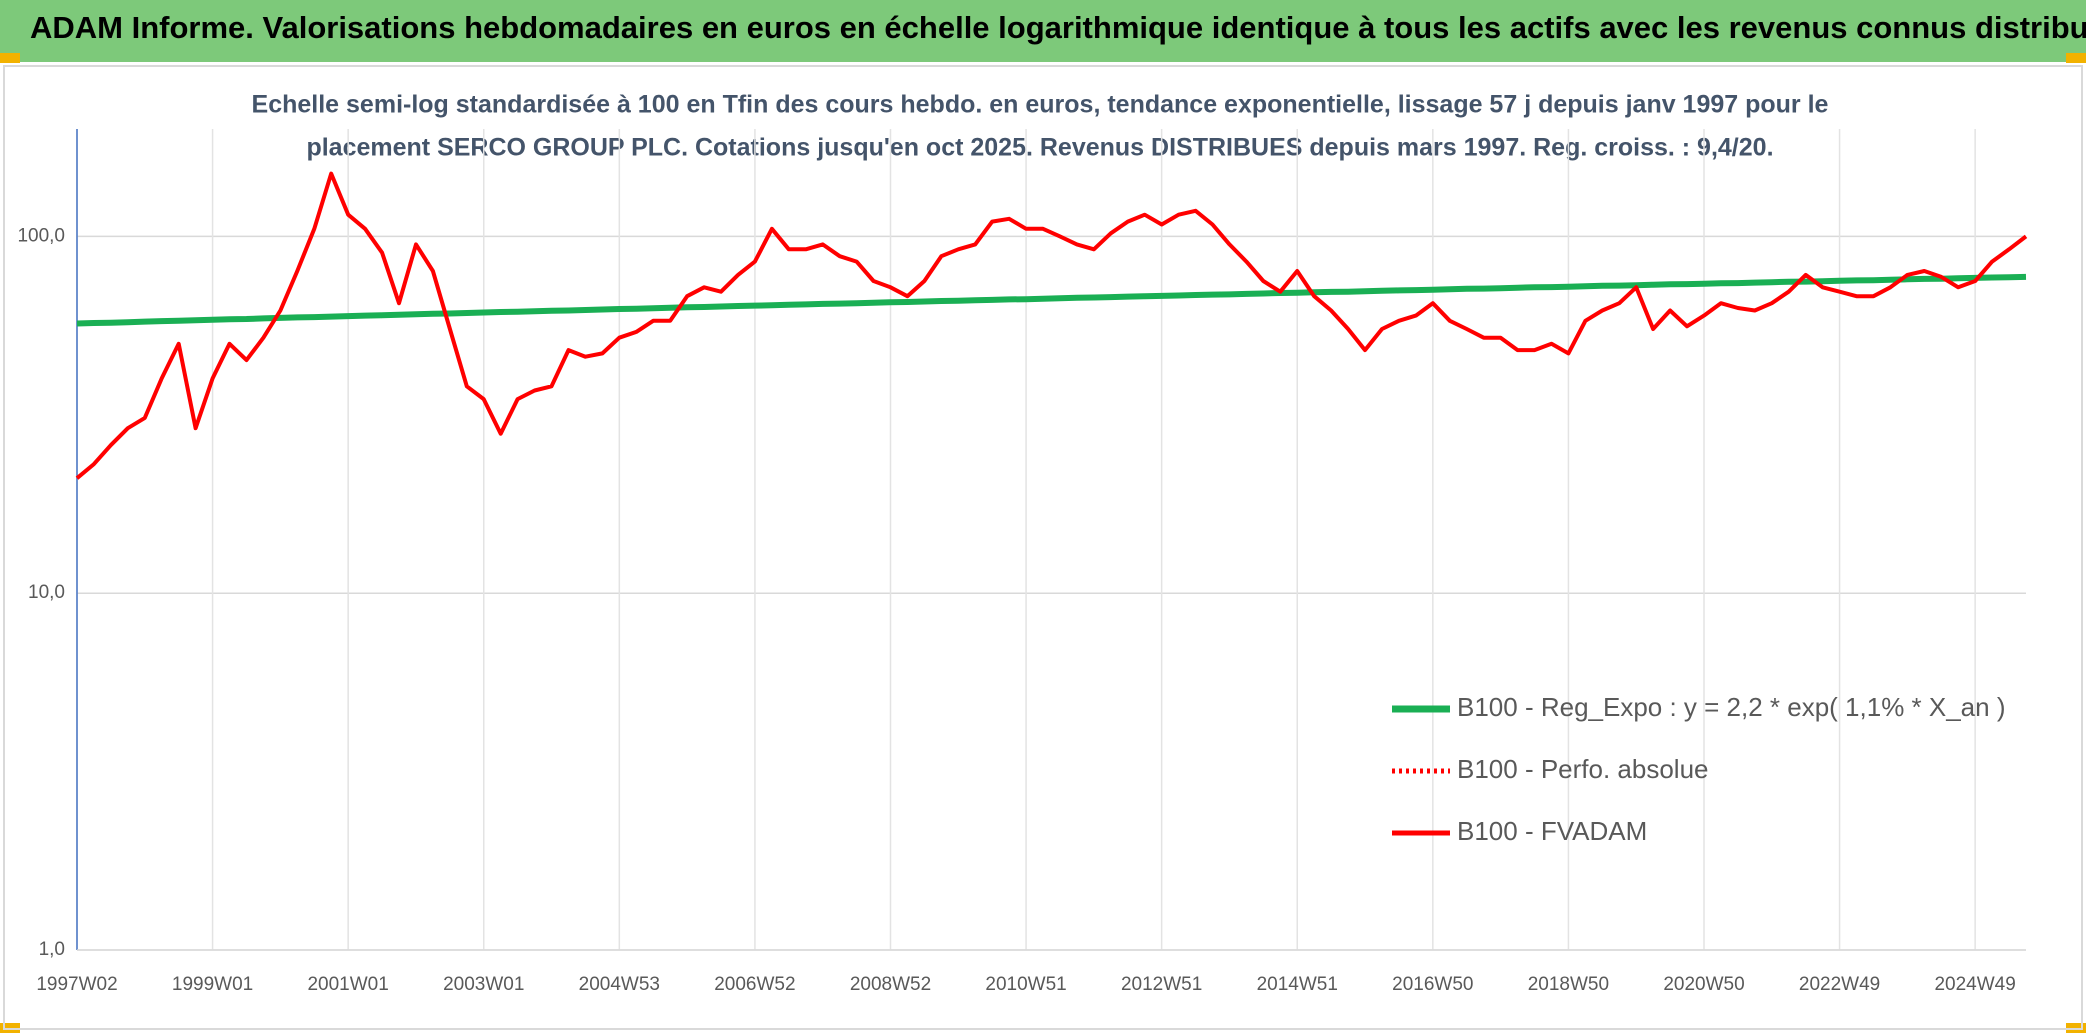 The height and width of the screenshot is (1033, 2086). I want to click on header-band, so click(1043, 31).